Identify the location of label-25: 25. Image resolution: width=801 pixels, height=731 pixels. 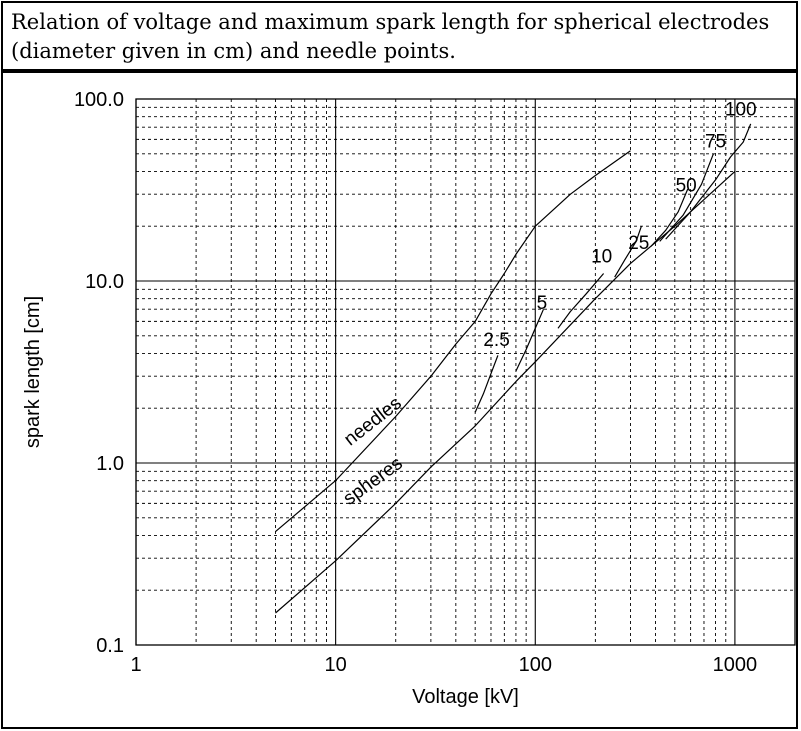
(638, 243).